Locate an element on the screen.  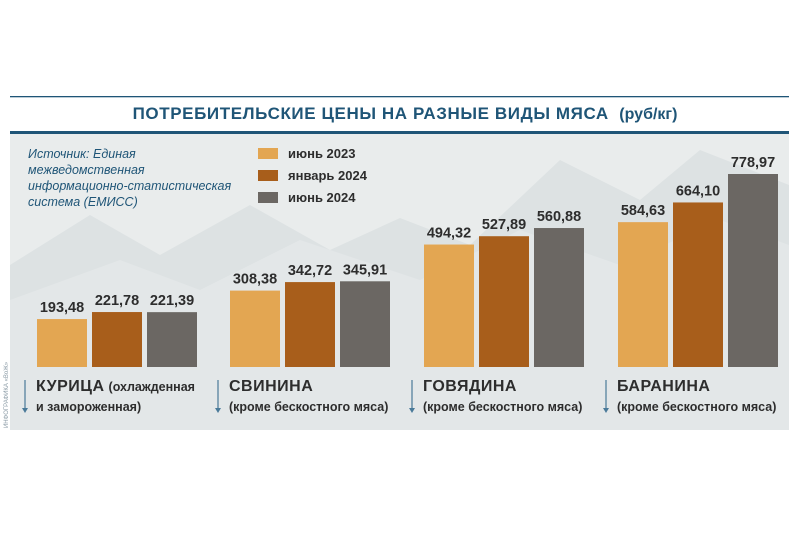
category-main-2: СВИНИНА is located at coordinates (271, 386).